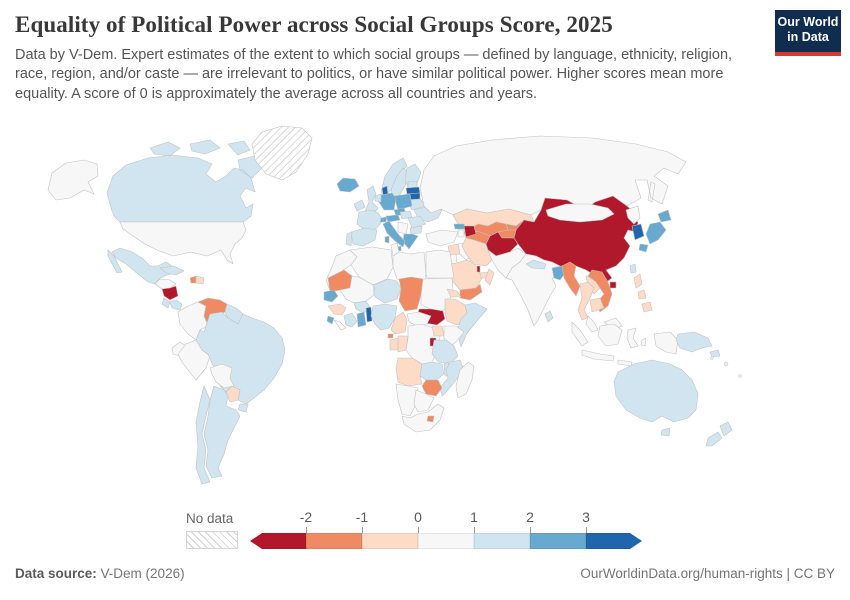 Image resolution: width=850 pixels, height=600 pixels. I want to click on country-uruguay, so click(243, 408).